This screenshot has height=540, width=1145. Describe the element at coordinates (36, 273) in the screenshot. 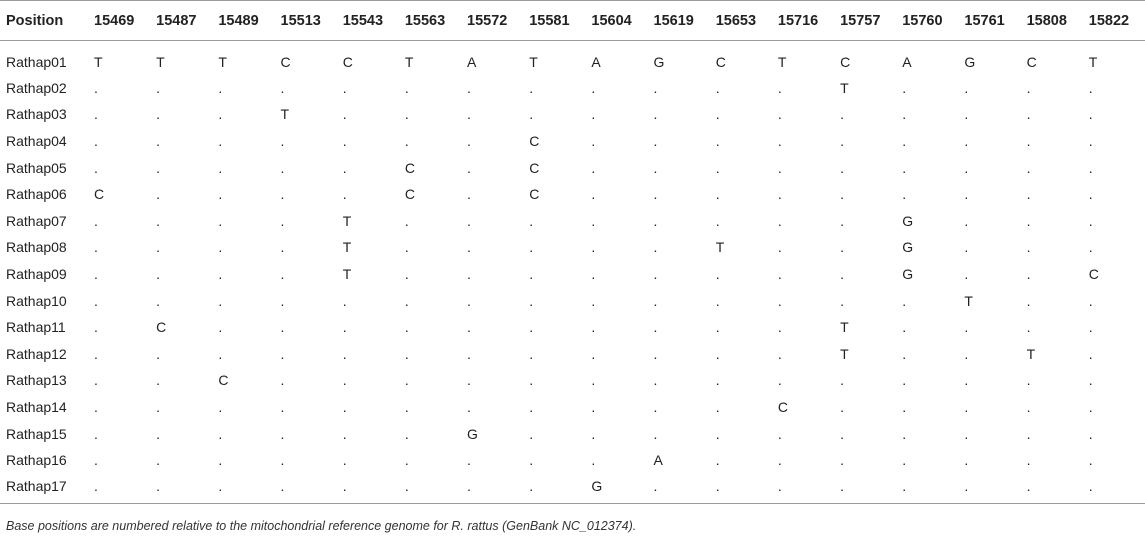

I see `row-label: Rathap09` at that location.